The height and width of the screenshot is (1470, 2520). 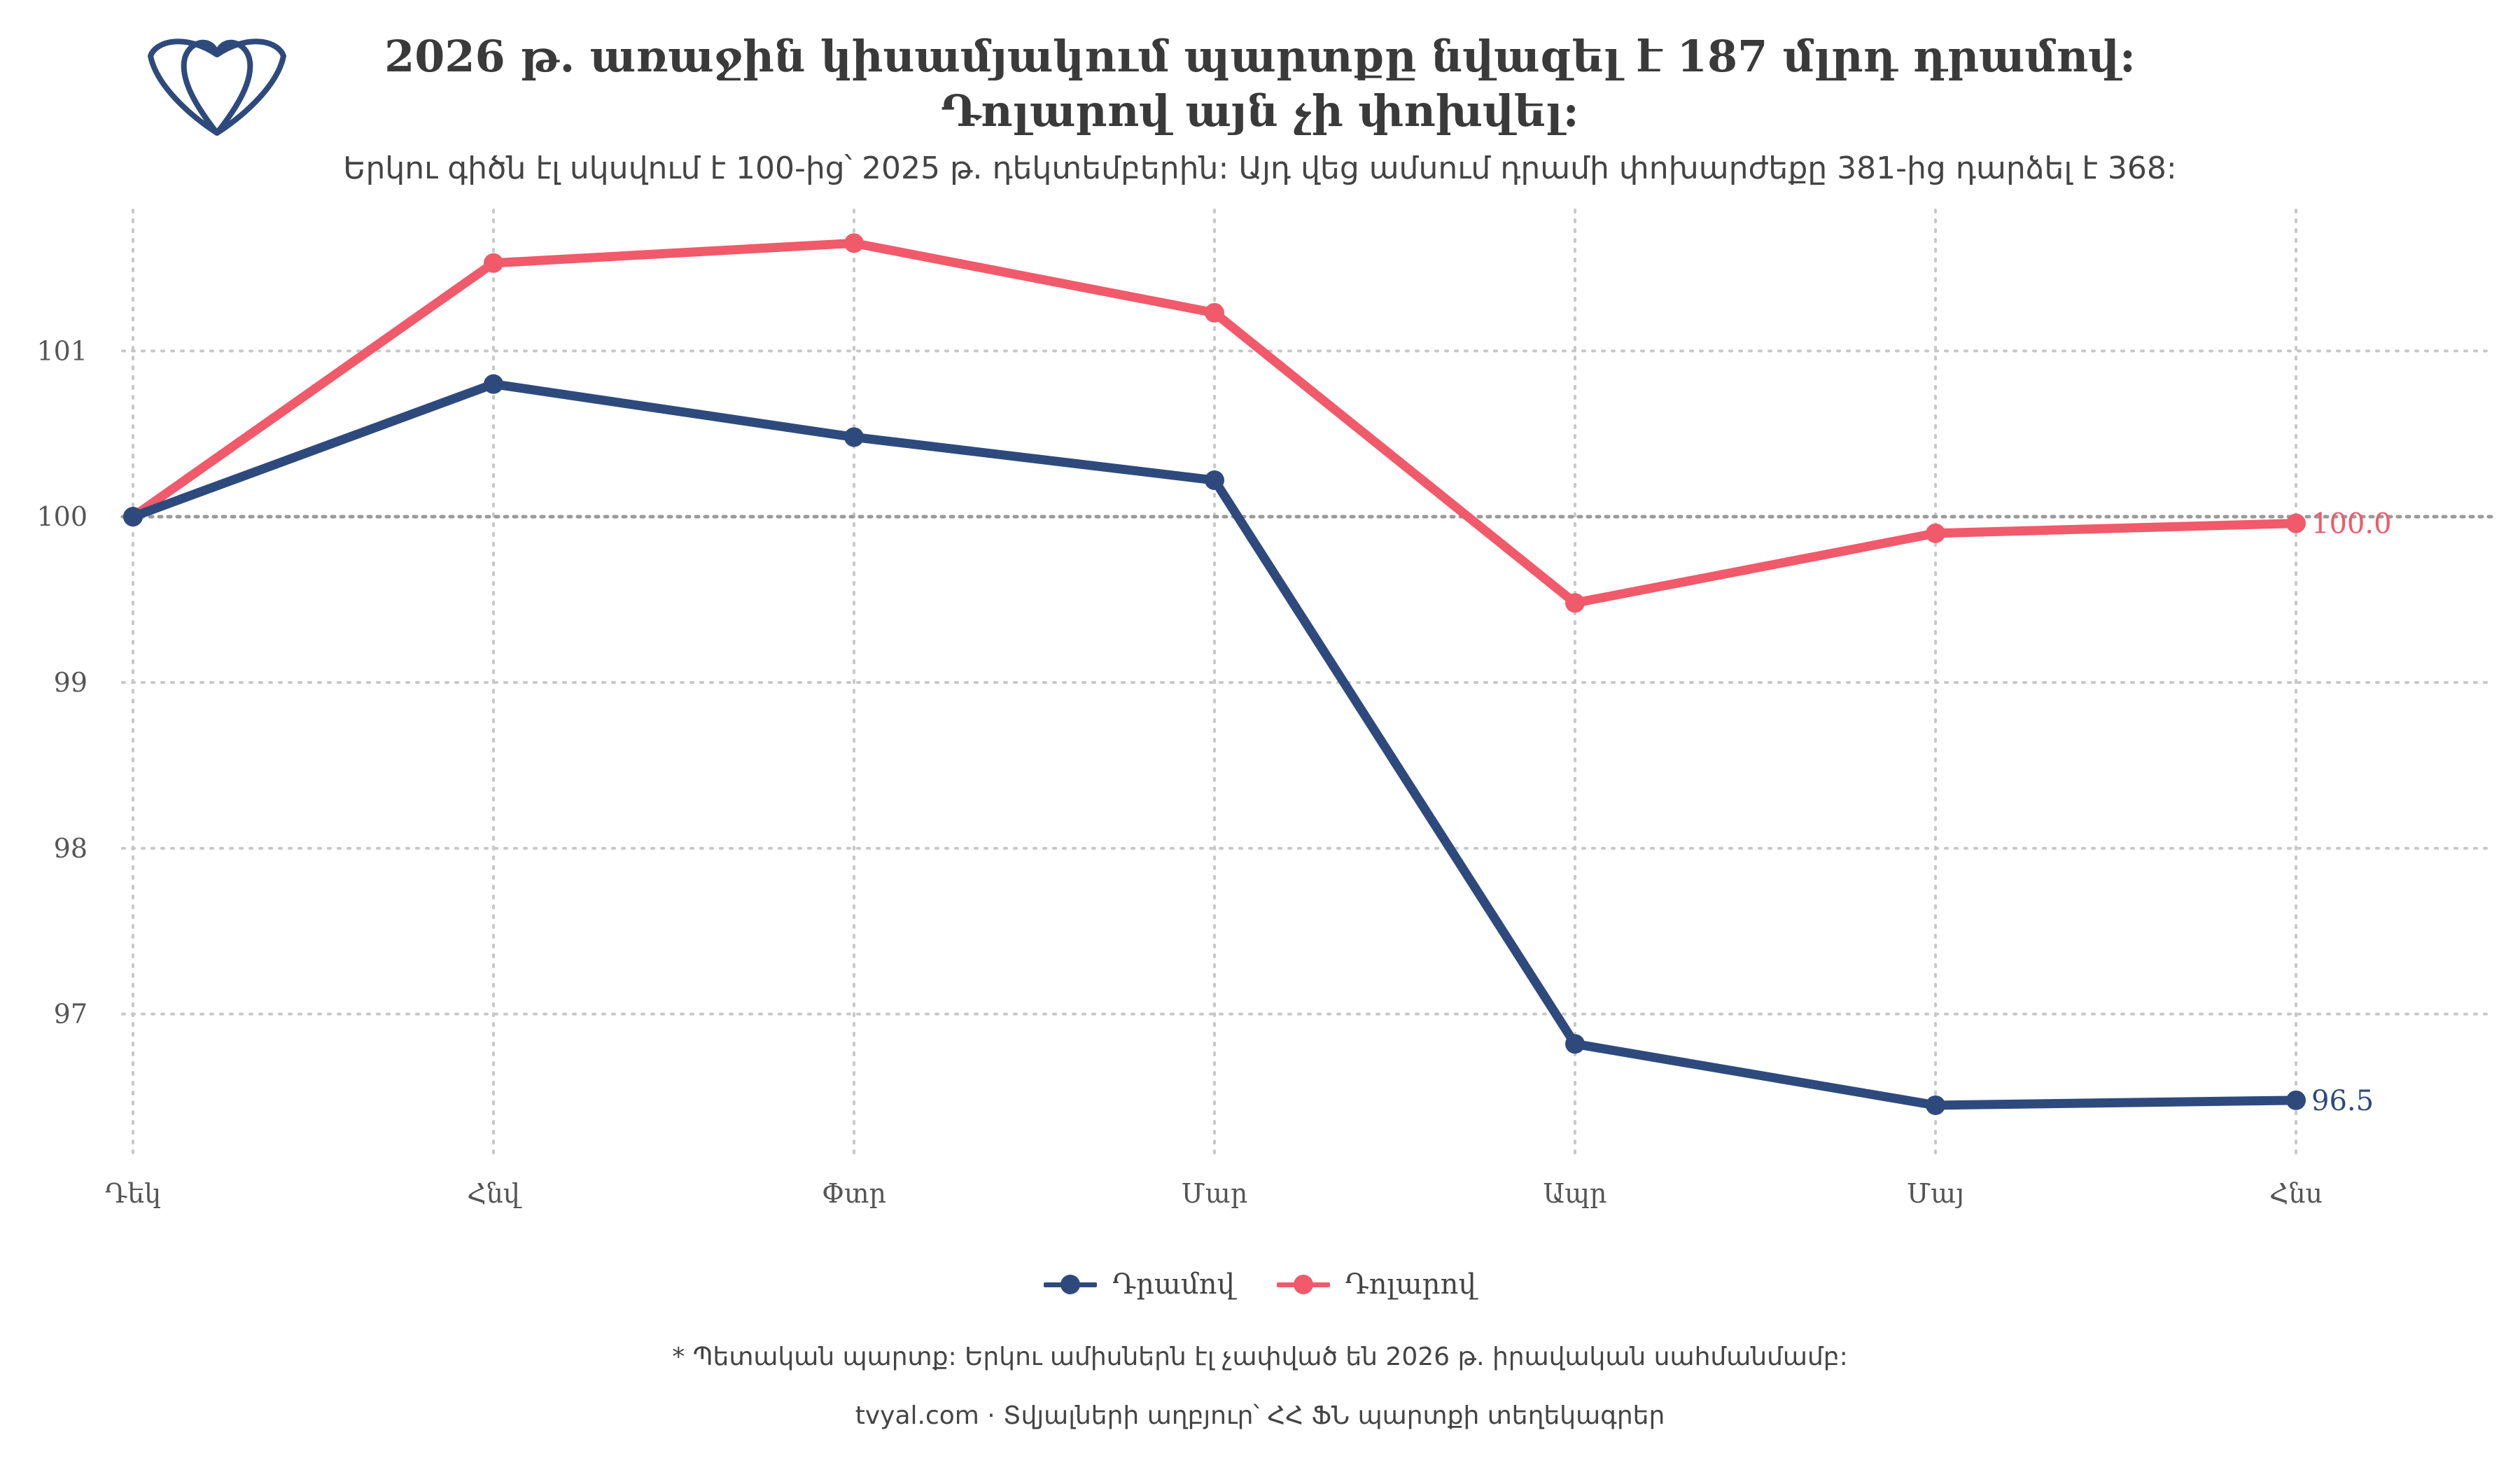 I want to click on x-tick-label: Մար, so click(x=1215, y=1193).